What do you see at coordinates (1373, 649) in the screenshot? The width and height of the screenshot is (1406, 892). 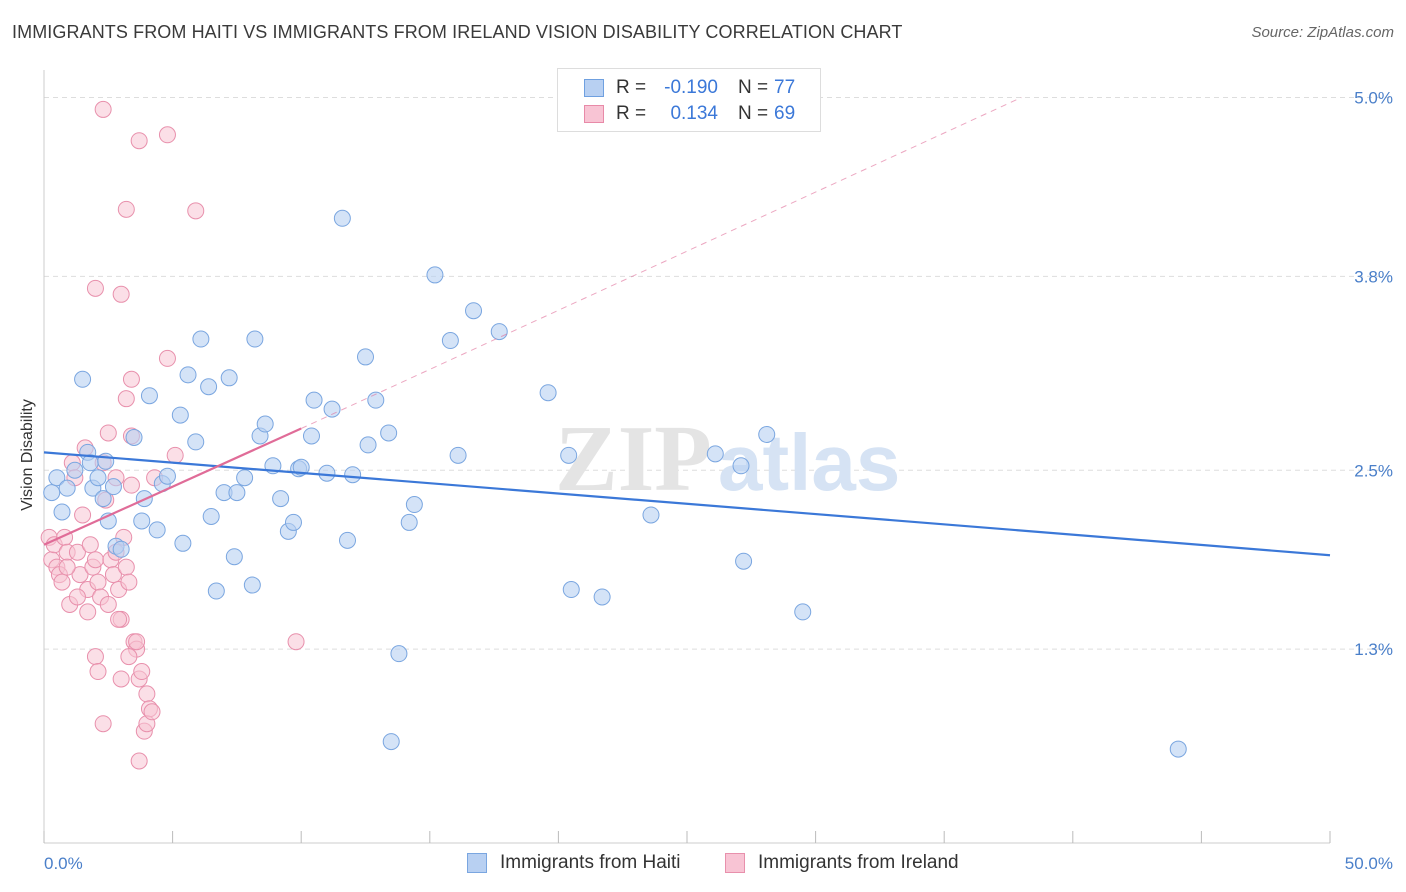 I see `y-tick-label: 1.3%` at bounding box center [1373, 649].